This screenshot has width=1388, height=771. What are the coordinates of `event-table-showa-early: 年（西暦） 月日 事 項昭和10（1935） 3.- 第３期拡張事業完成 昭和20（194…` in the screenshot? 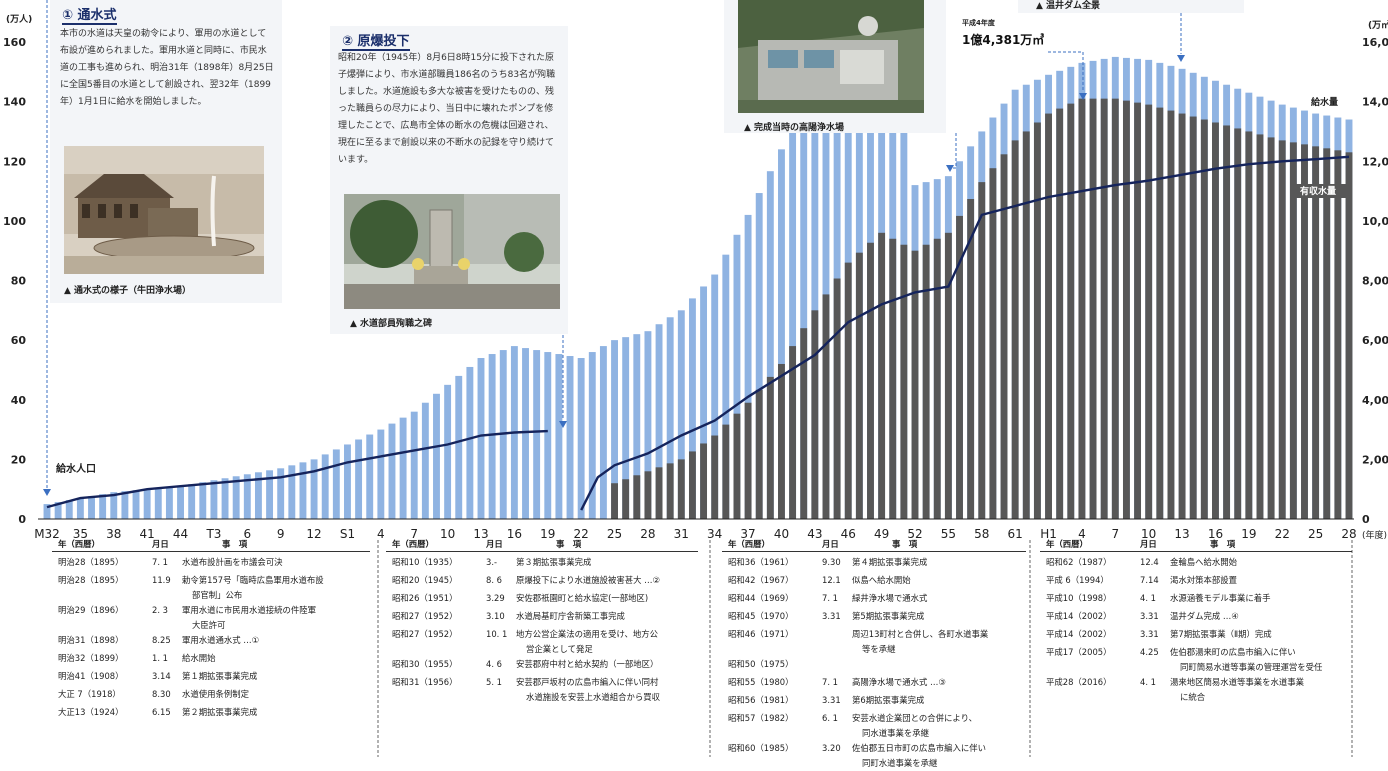 It's located at (542, 633).